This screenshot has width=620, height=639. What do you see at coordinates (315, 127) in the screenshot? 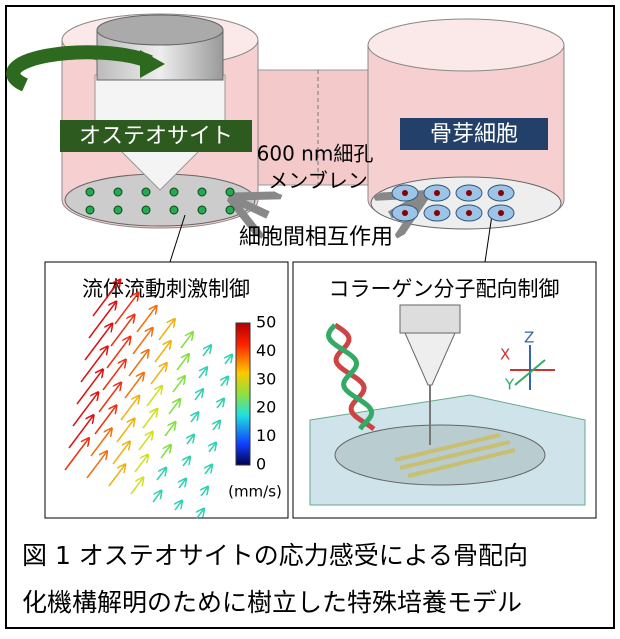
I see `tube` at bounding box center [315, 127].